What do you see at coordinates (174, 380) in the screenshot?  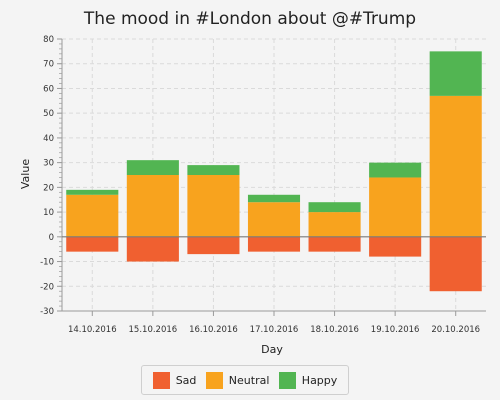 I see `legend-item-sad: Sad` at bounding box center [174, 380].